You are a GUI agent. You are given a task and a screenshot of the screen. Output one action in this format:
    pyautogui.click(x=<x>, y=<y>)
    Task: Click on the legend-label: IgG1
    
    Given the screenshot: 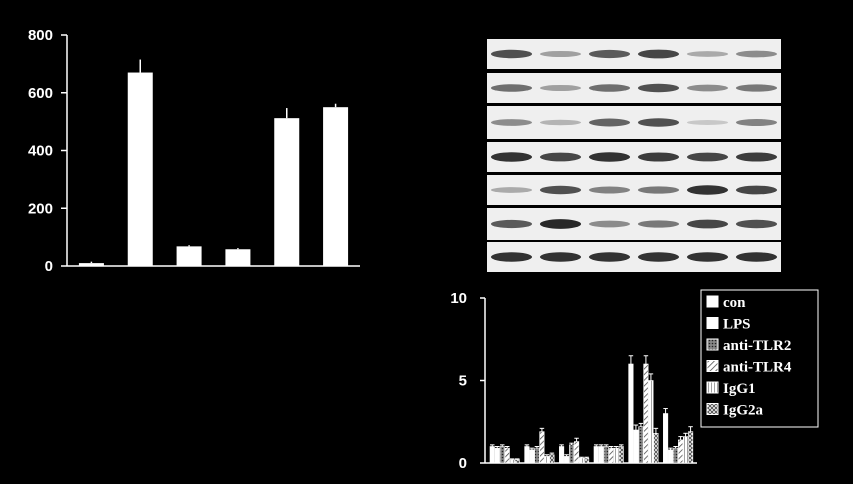 What is the action you would take?
    pyautogui.click(x=739, y=389)
    